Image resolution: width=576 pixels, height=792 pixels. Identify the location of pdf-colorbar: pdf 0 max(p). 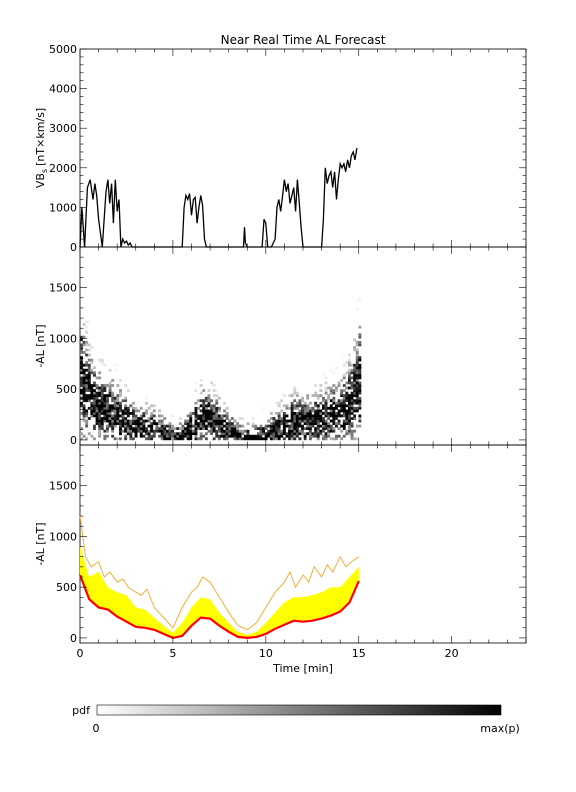
(296, 719).